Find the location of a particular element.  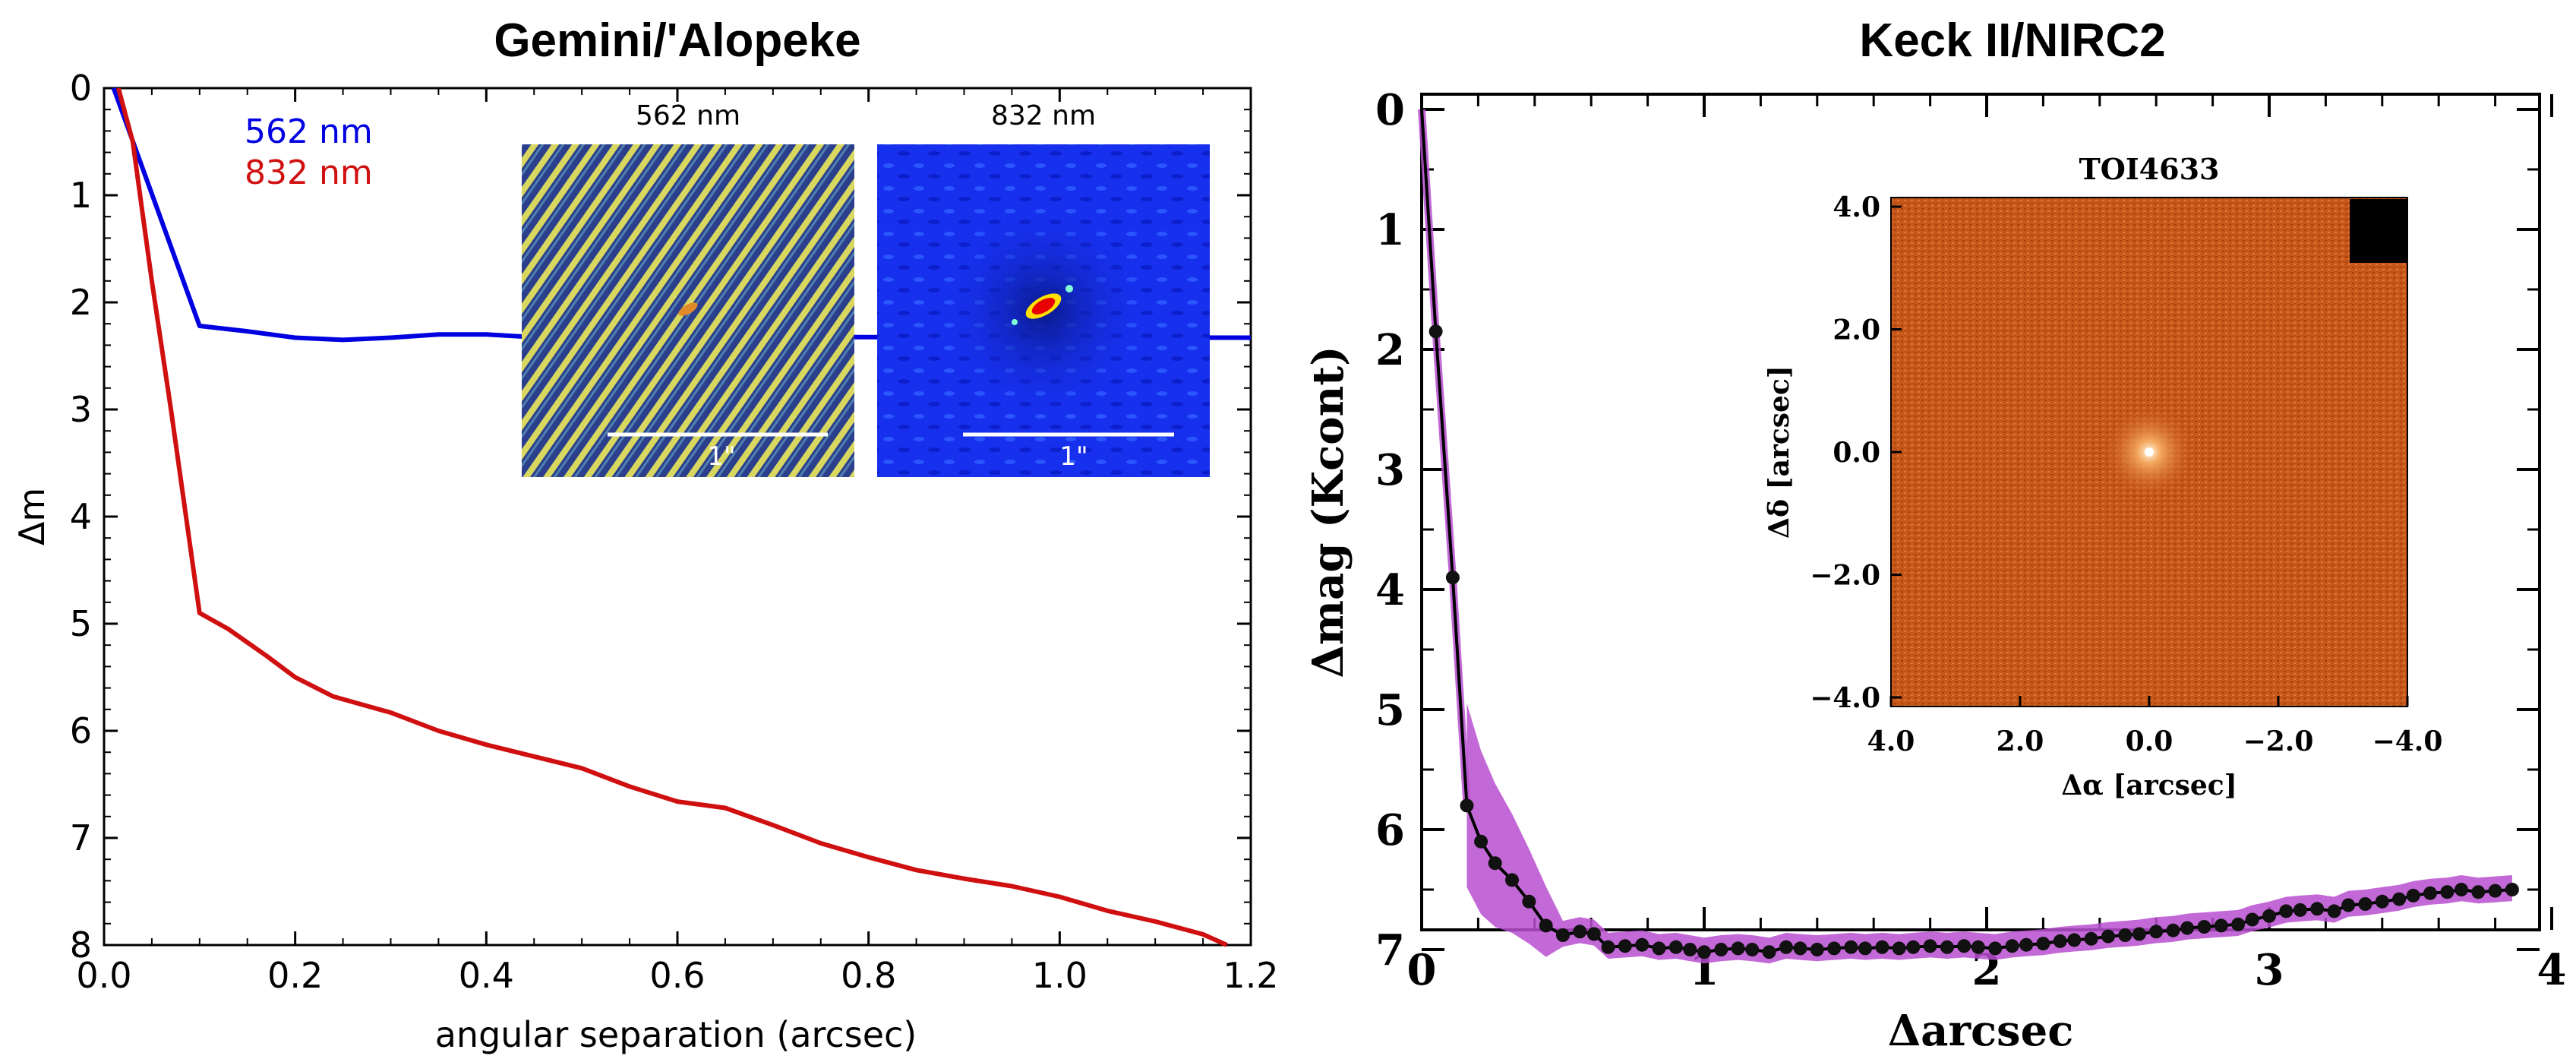

inset-562nm-label: 562 nm is located at coordinates (688, 115).